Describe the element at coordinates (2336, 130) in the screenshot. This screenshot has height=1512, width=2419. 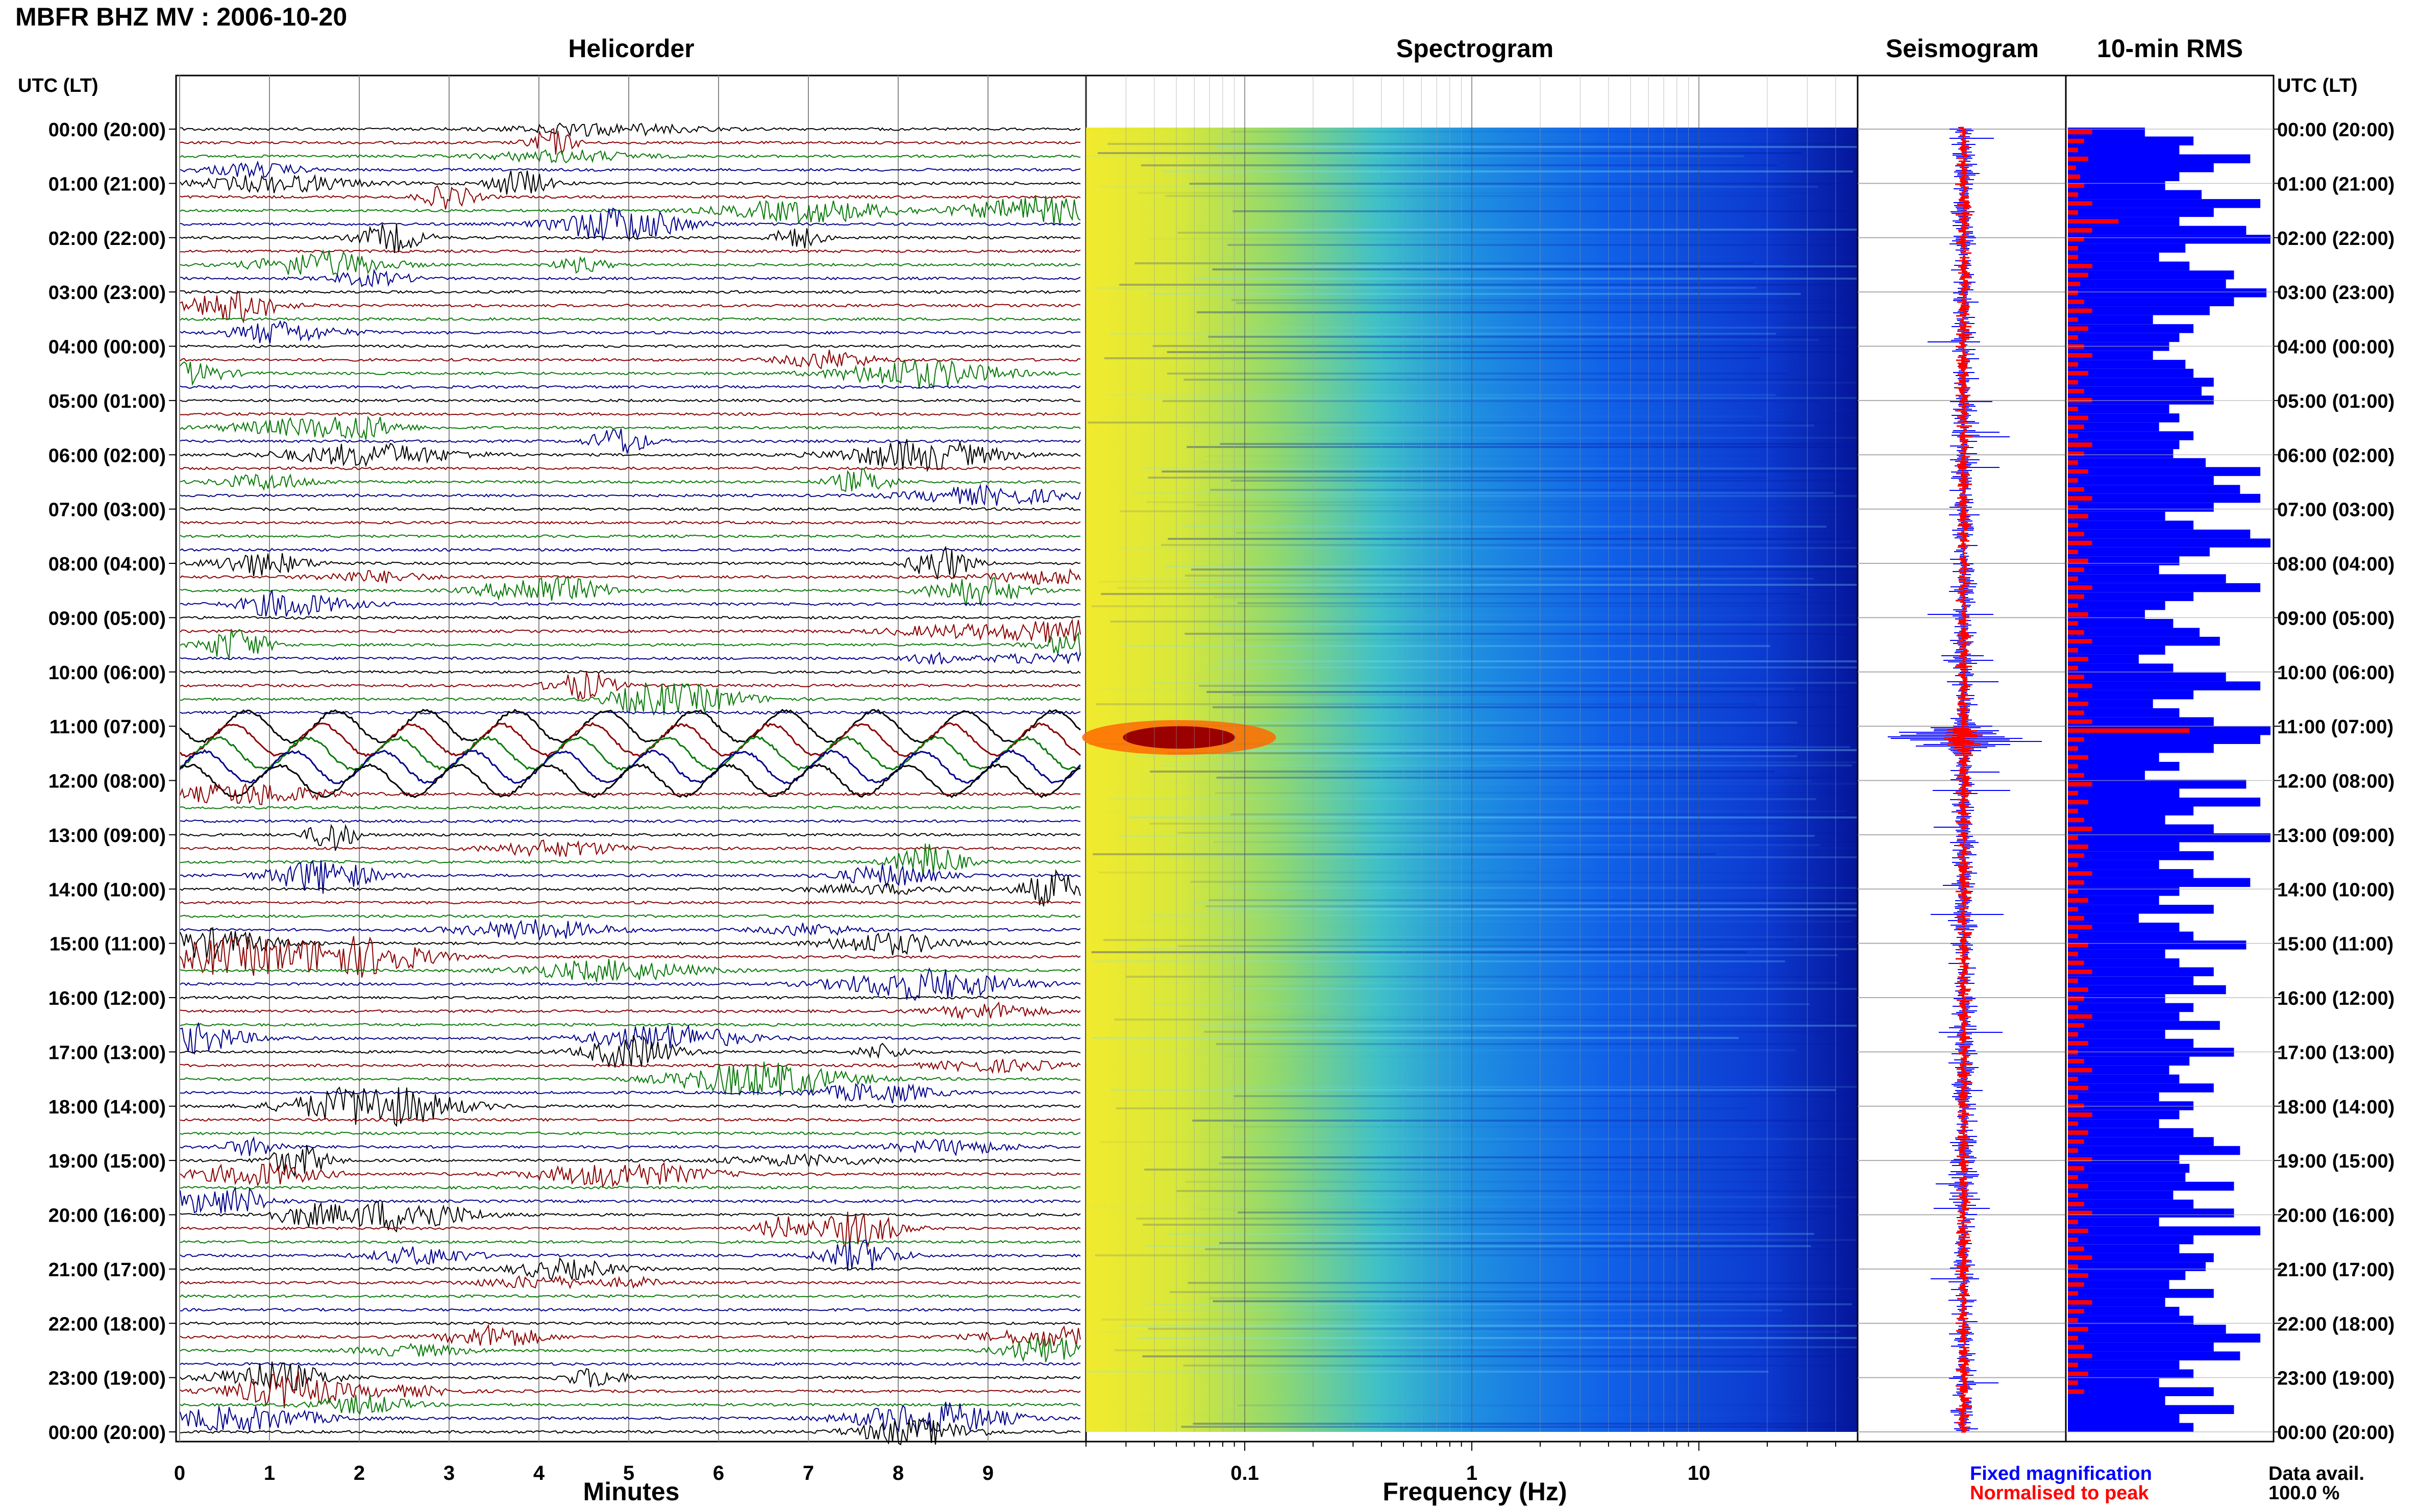
I see `row-label-right: 00:00 (20:00)` at that location.